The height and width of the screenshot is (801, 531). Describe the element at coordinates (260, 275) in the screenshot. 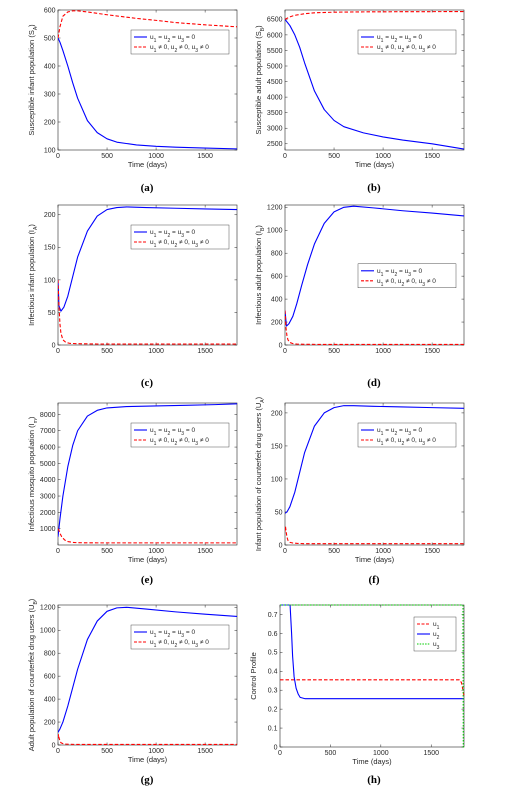

I see `y-axis-label: Infectious adult population (IB)` at that location.